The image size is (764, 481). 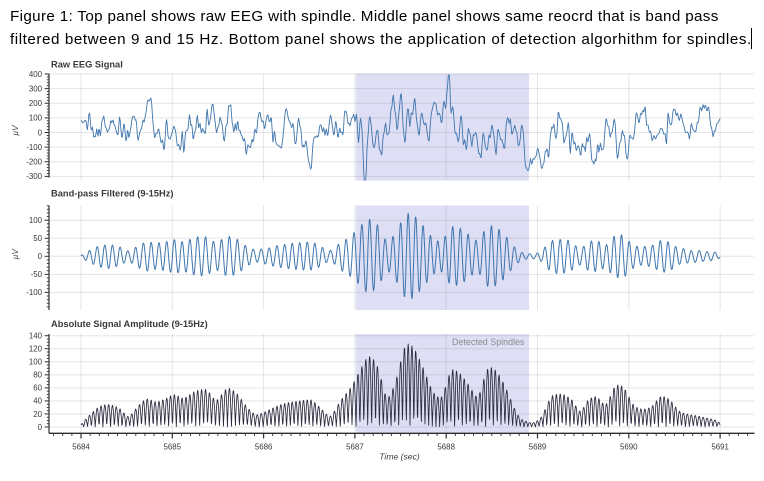 I want to click on svg-text: 40, so click(x=37, y=401).